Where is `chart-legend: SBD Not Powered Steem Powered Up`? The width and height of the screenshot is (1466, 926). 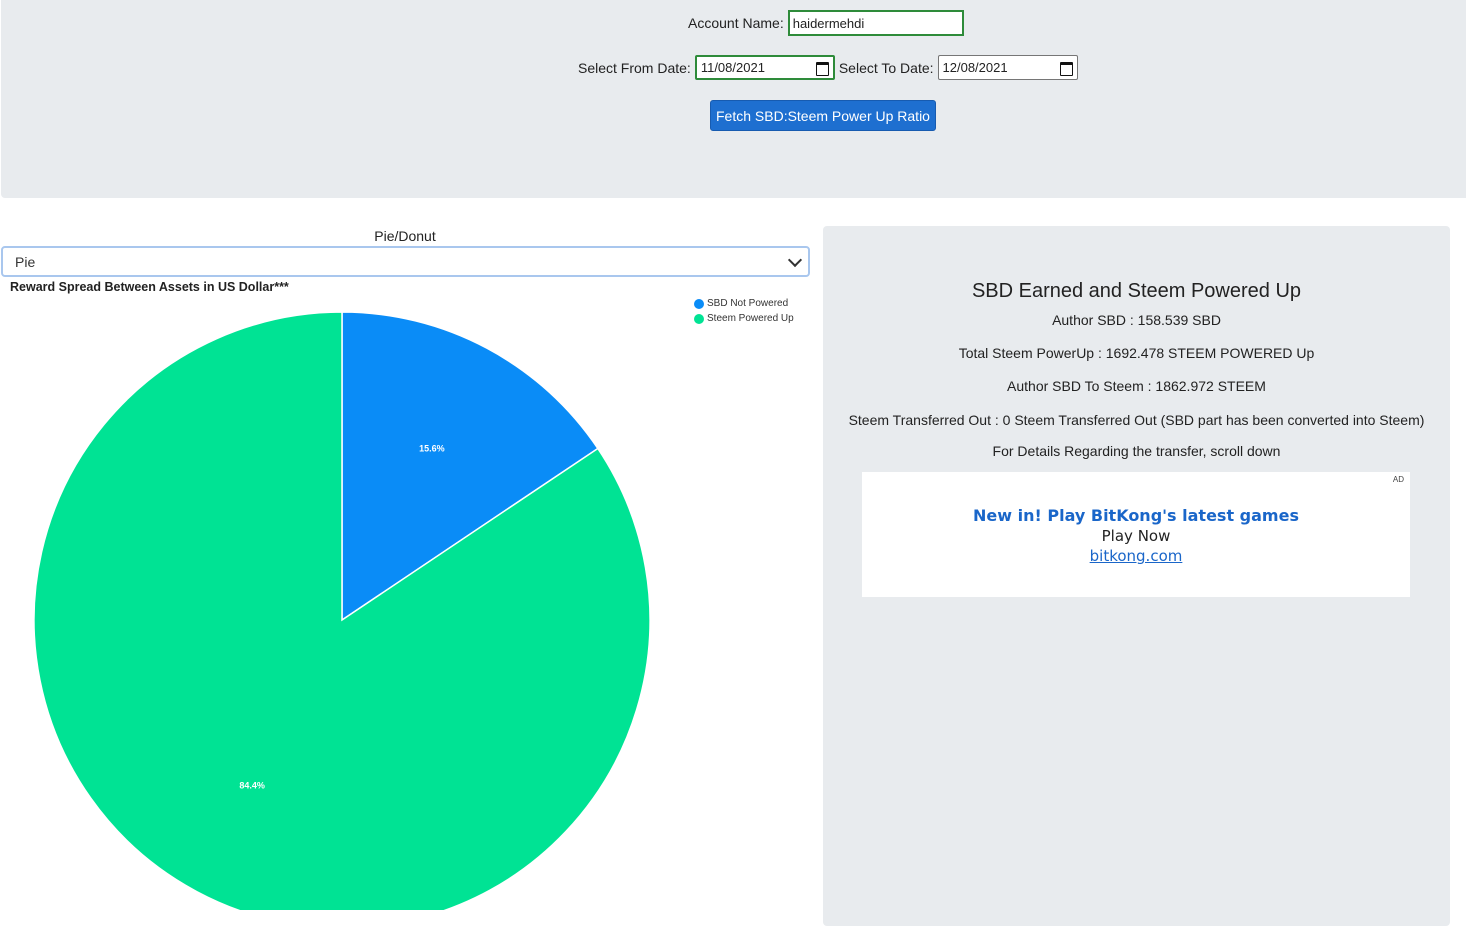
chart-legend: SBD Not Powered Steem Powered Up is located at coordinates (744, 311).